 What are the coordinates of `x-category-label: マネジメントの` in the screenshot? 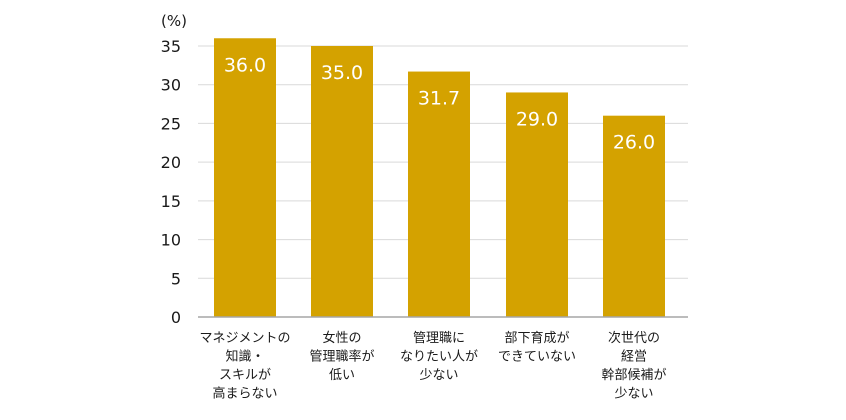 It's located at (244, 338).